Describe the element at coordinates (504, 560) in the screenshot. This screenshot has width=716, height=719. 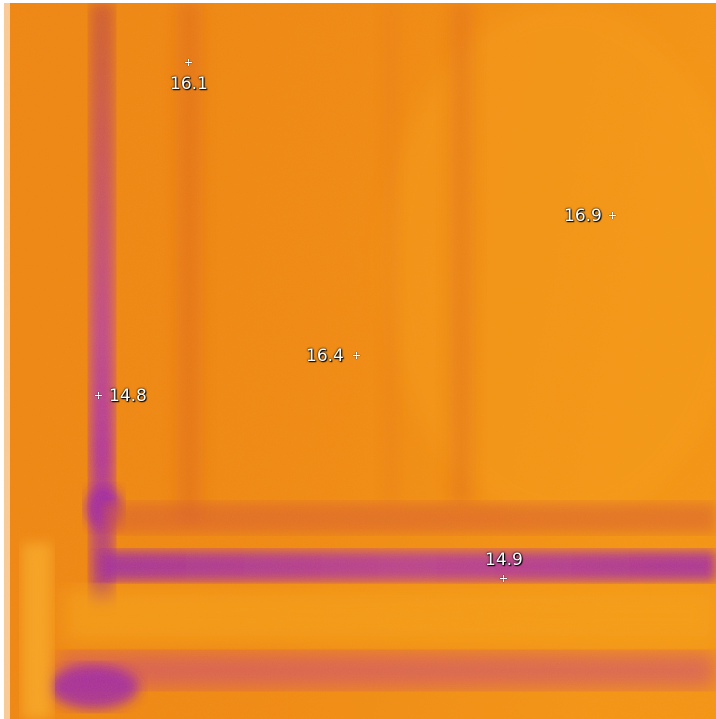
I see `temperature-label: 14.9` at that location.